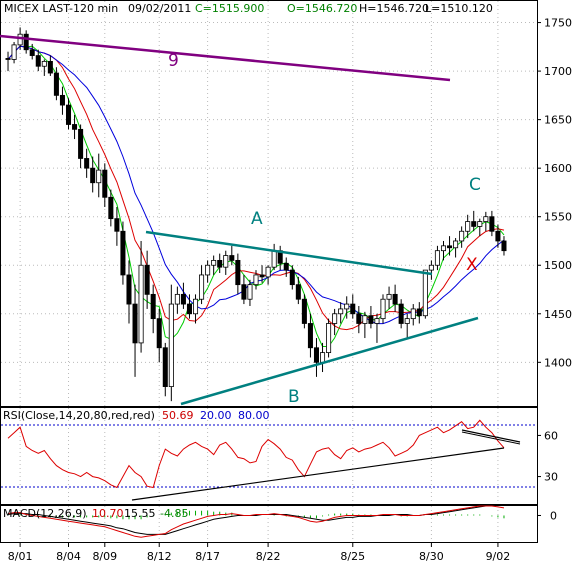  What do you see at coordinates (225, 58) in the screenshot?
I see `wave9-trendline` at bounding box center [225, 58].